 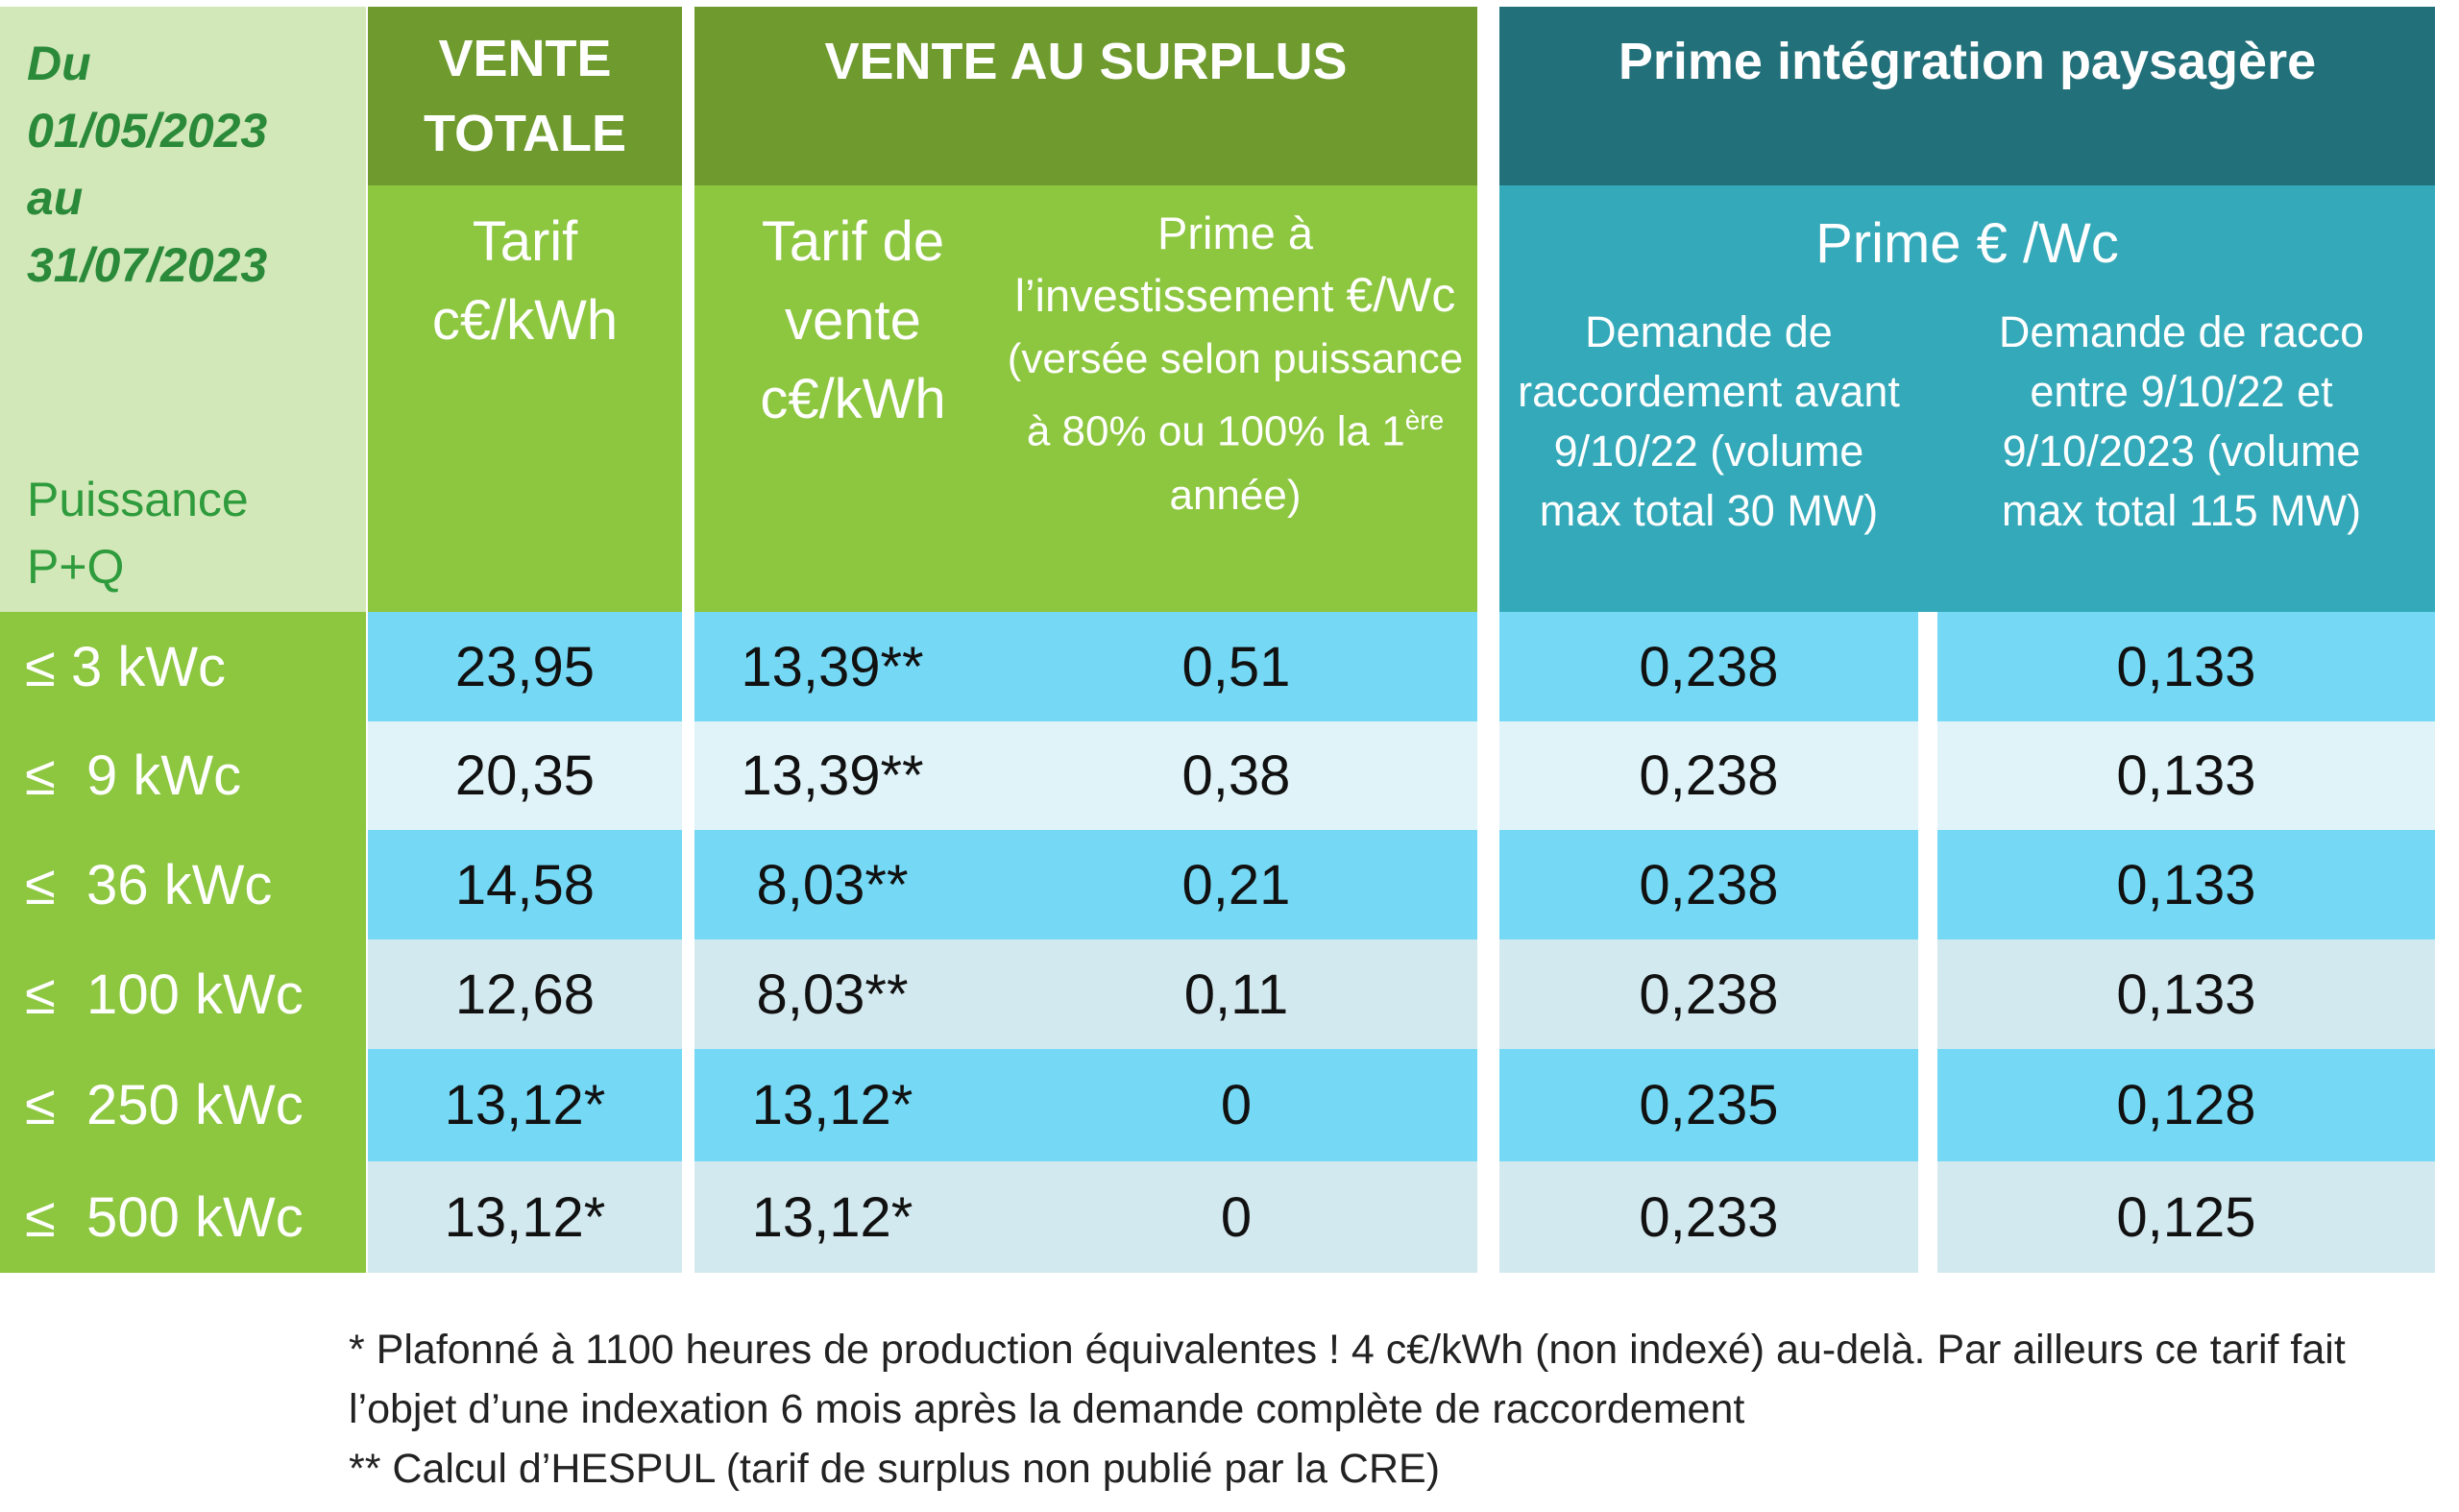 What do you see at coordinates (1967, 243) in the screenshot?
I see `subheader-label: Prime € /Wc` at bounding box center [1967, 243].